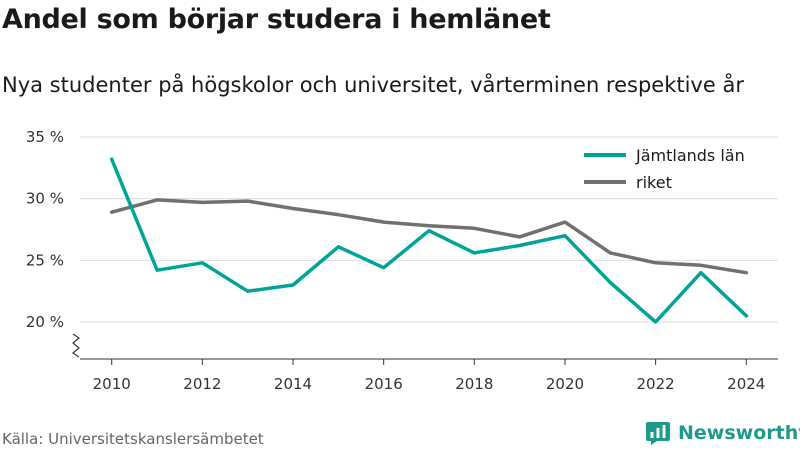 The height and width of the screenshot is (450, 800). Describe the element at coordinates (658, 433) in the screenshot. I see `newsworthy-icon` at that location.